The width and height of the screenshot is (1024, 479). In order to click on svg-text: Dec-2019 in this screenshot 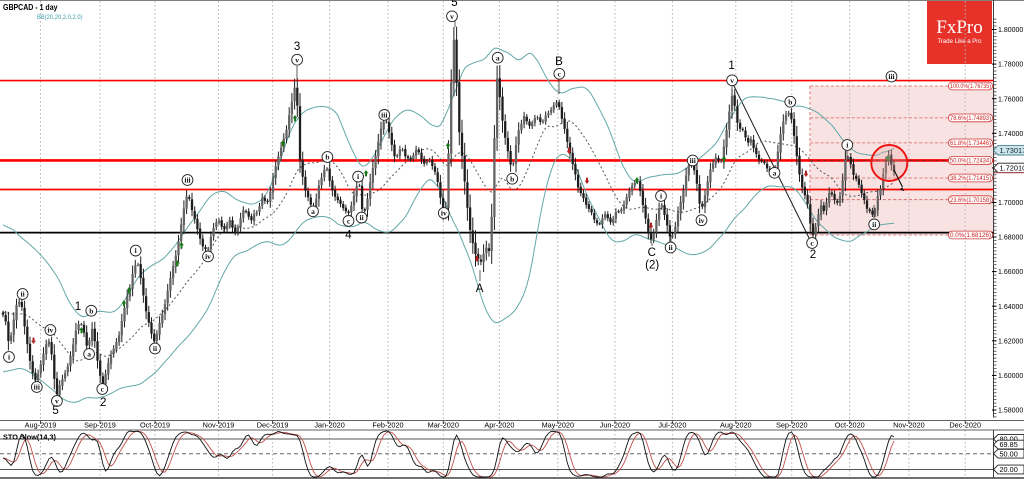, I will do `click(273, 425)`.